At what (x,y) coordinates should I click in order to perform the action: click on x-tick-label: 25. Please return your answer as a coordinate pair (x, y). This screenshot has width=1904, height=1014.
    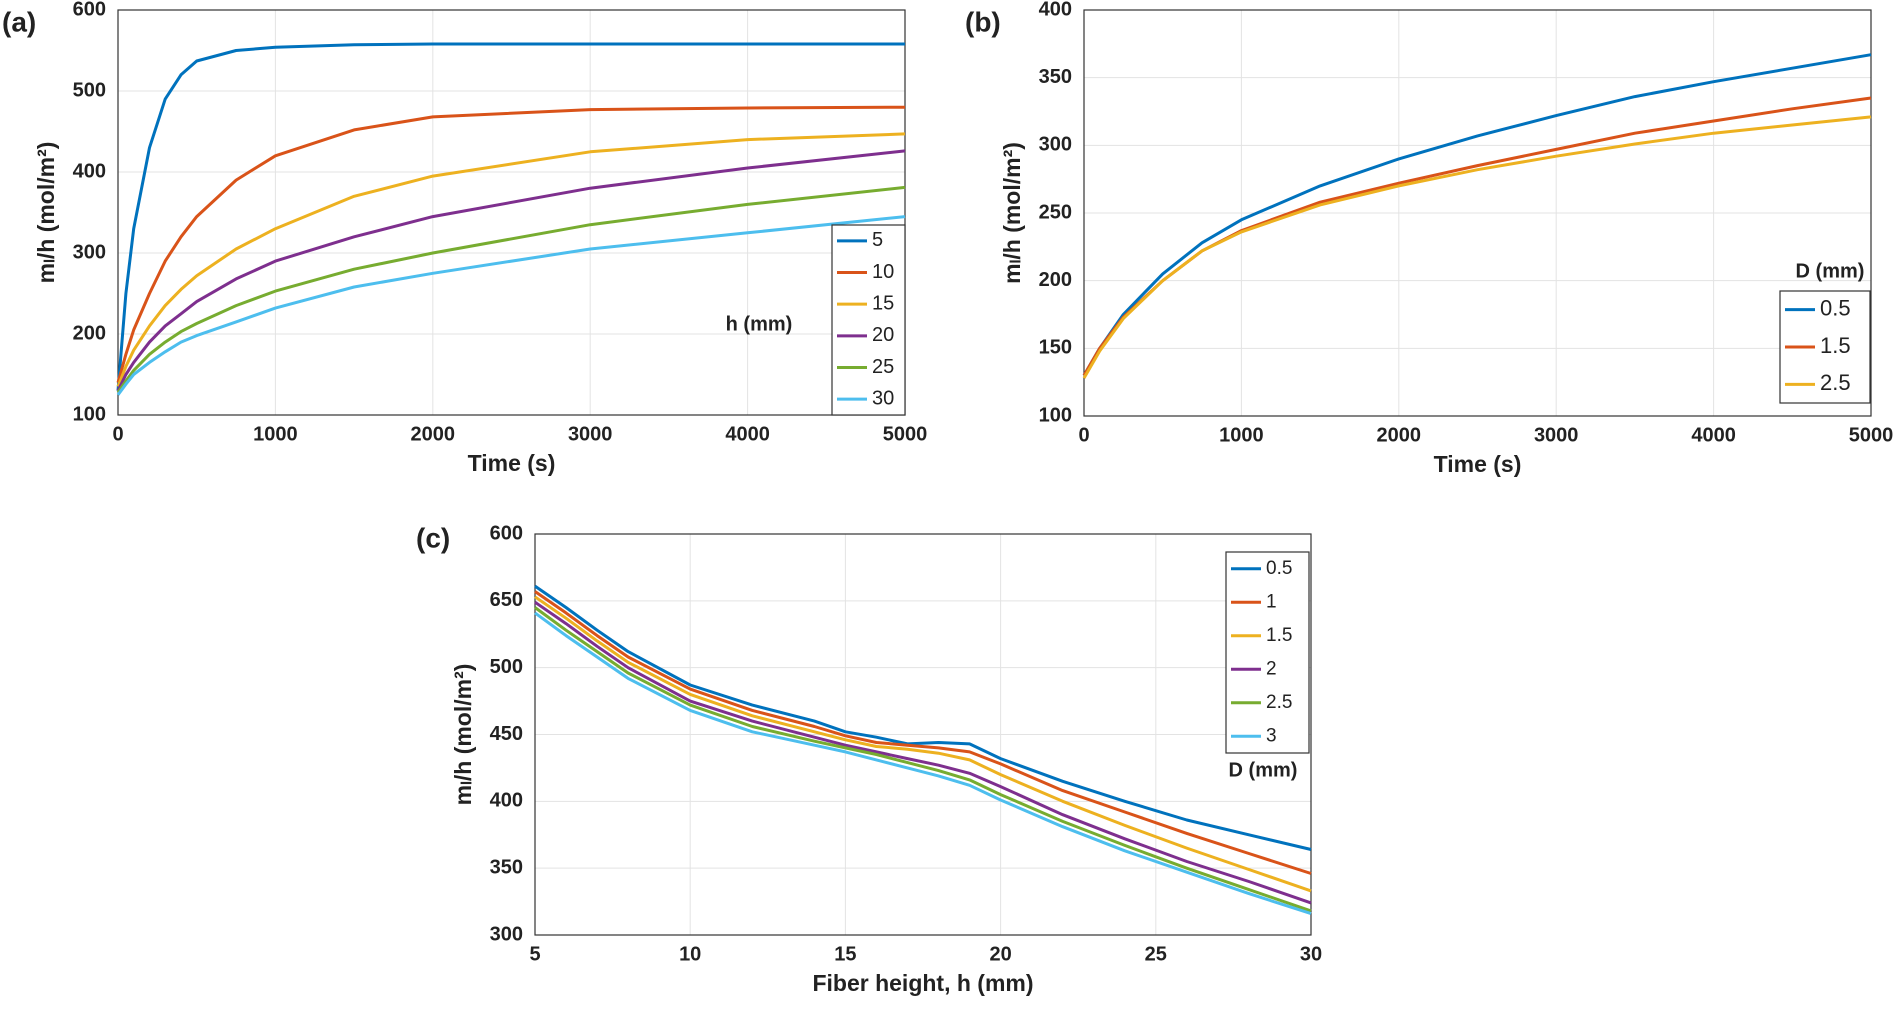
    Looking at the image, I should click on (1156, 954).